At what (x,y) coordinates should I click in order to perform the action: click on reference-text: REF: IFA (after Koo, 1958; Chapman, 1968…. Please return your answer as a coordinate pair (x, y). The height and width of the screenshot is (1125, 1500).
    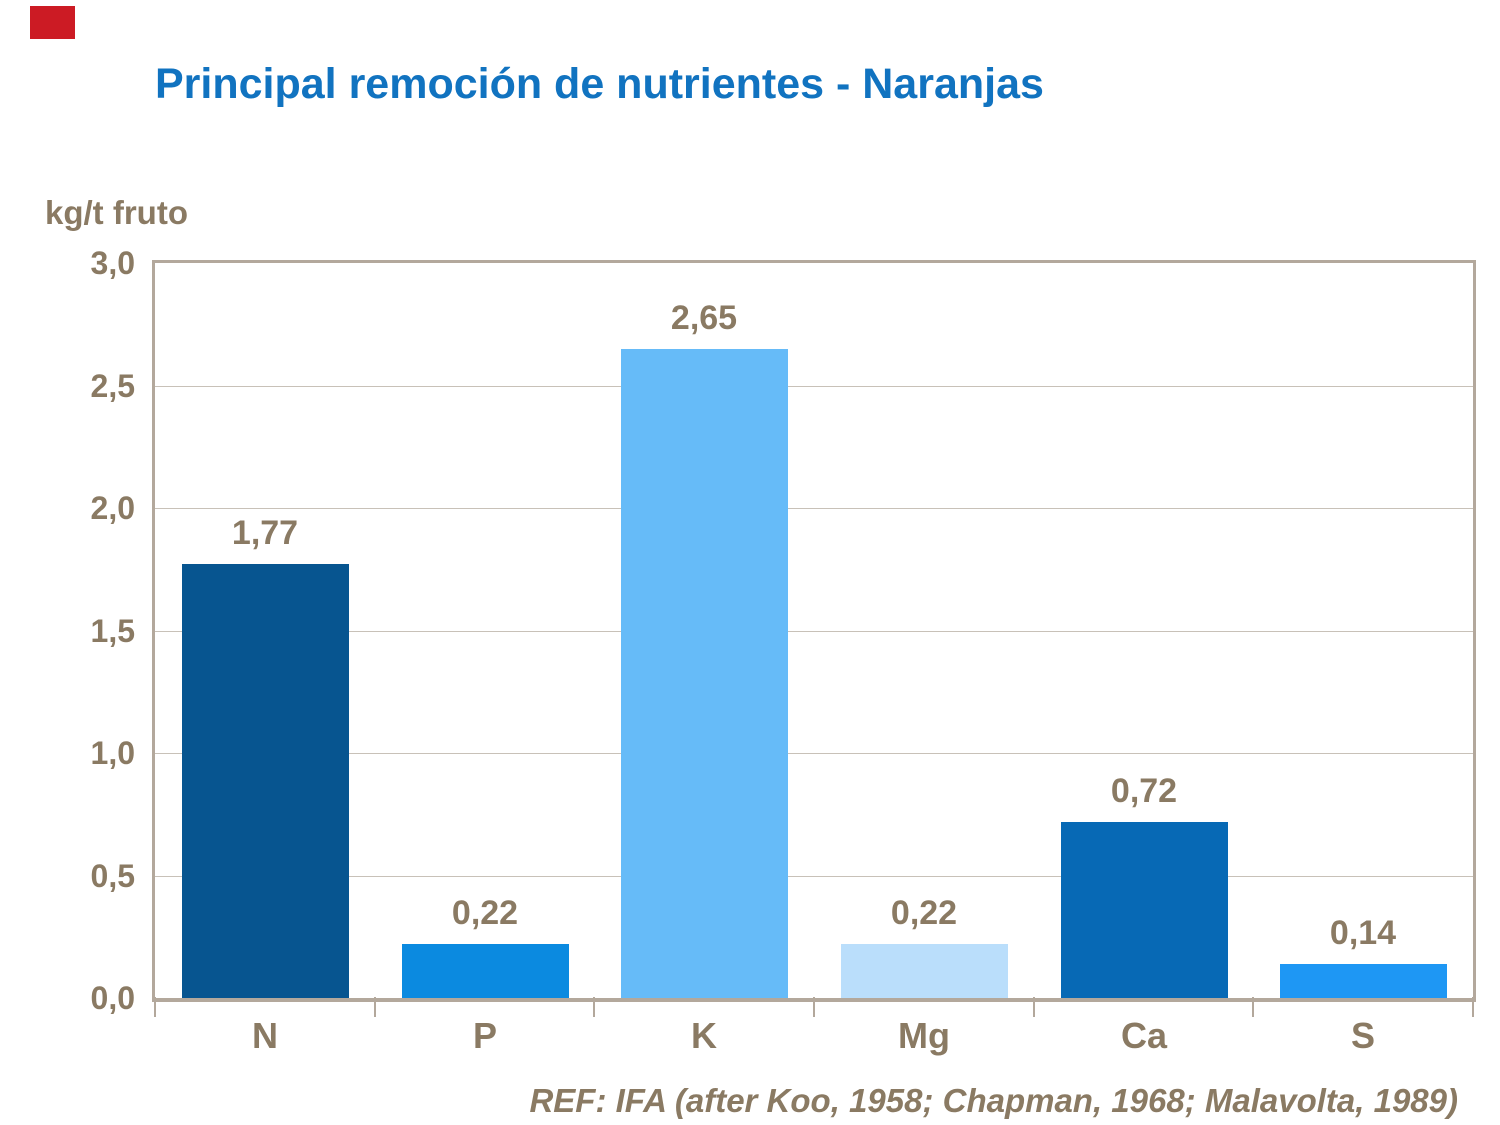
    Looking at the image, I should click on (993, 1100).